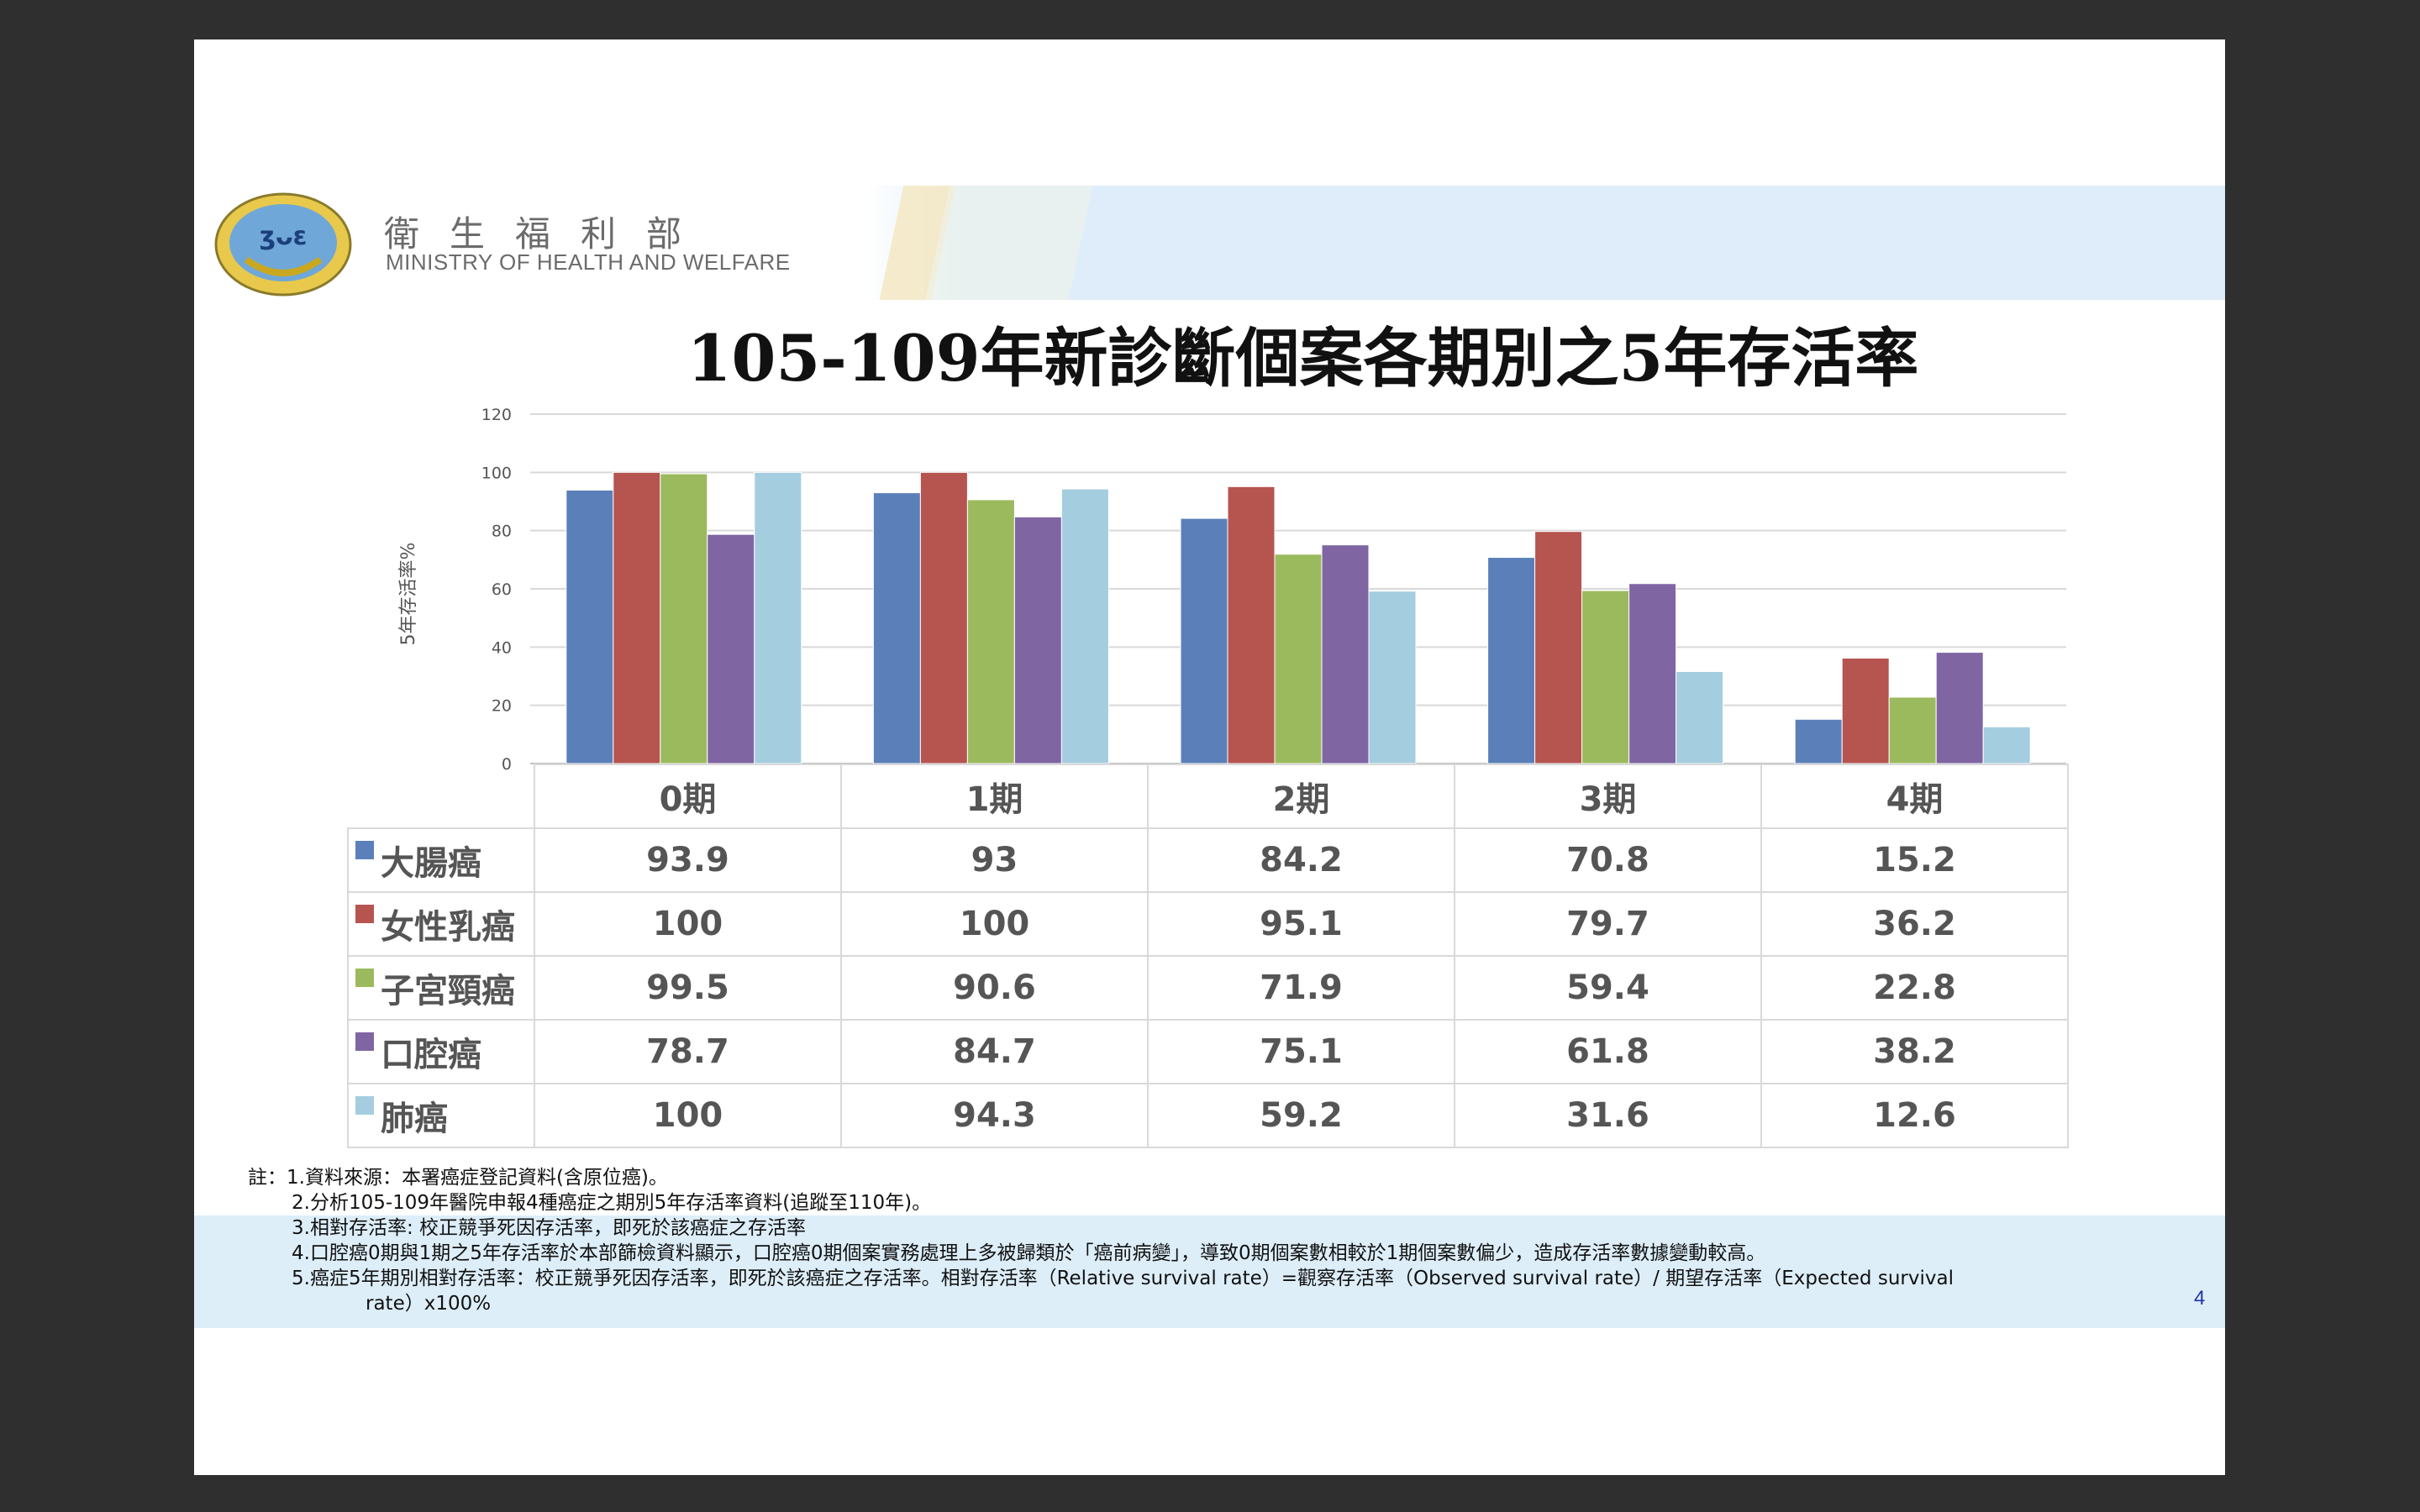 The image size is (2420, 1512). What do you see at coordinates (994, 1051) in the screenshot?
I see `data-label: 84.7` at bounding box center [994, 1051].